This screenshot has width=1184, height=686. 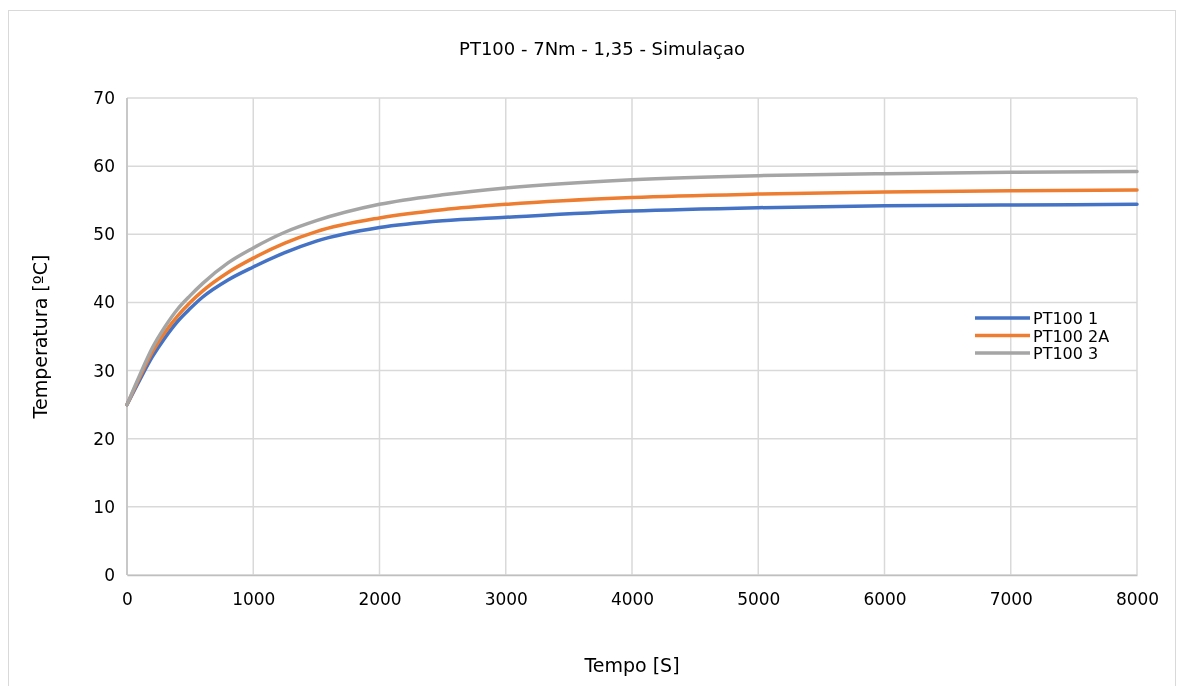 I want to click on x-axis-title: Tempo [S], so click(x=631, y=665).